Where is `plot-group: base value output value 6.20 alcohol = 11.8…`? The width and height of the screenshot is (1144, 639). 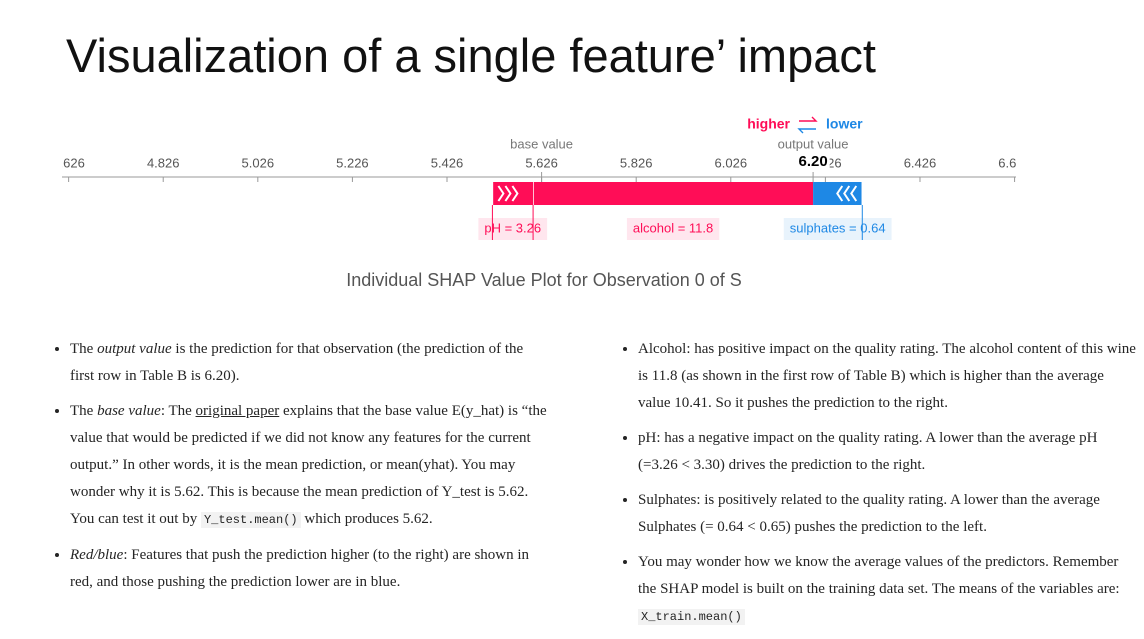 plot-group: base value output value 6.20 alcohol = 11.8… is located at coordinates (685, 188).